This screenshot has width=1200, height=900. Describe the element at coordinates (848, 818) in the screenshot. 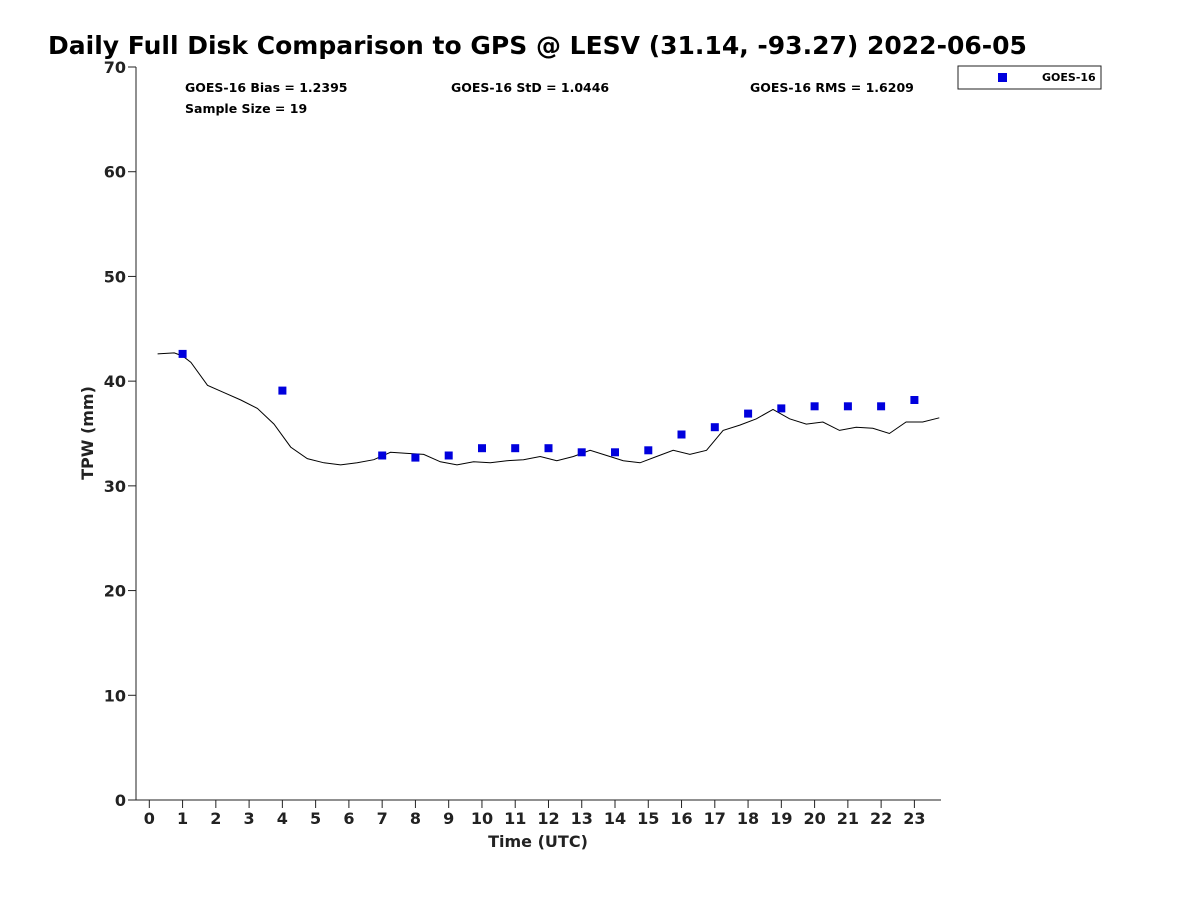

I see `x-tick-label: 21` at that location.